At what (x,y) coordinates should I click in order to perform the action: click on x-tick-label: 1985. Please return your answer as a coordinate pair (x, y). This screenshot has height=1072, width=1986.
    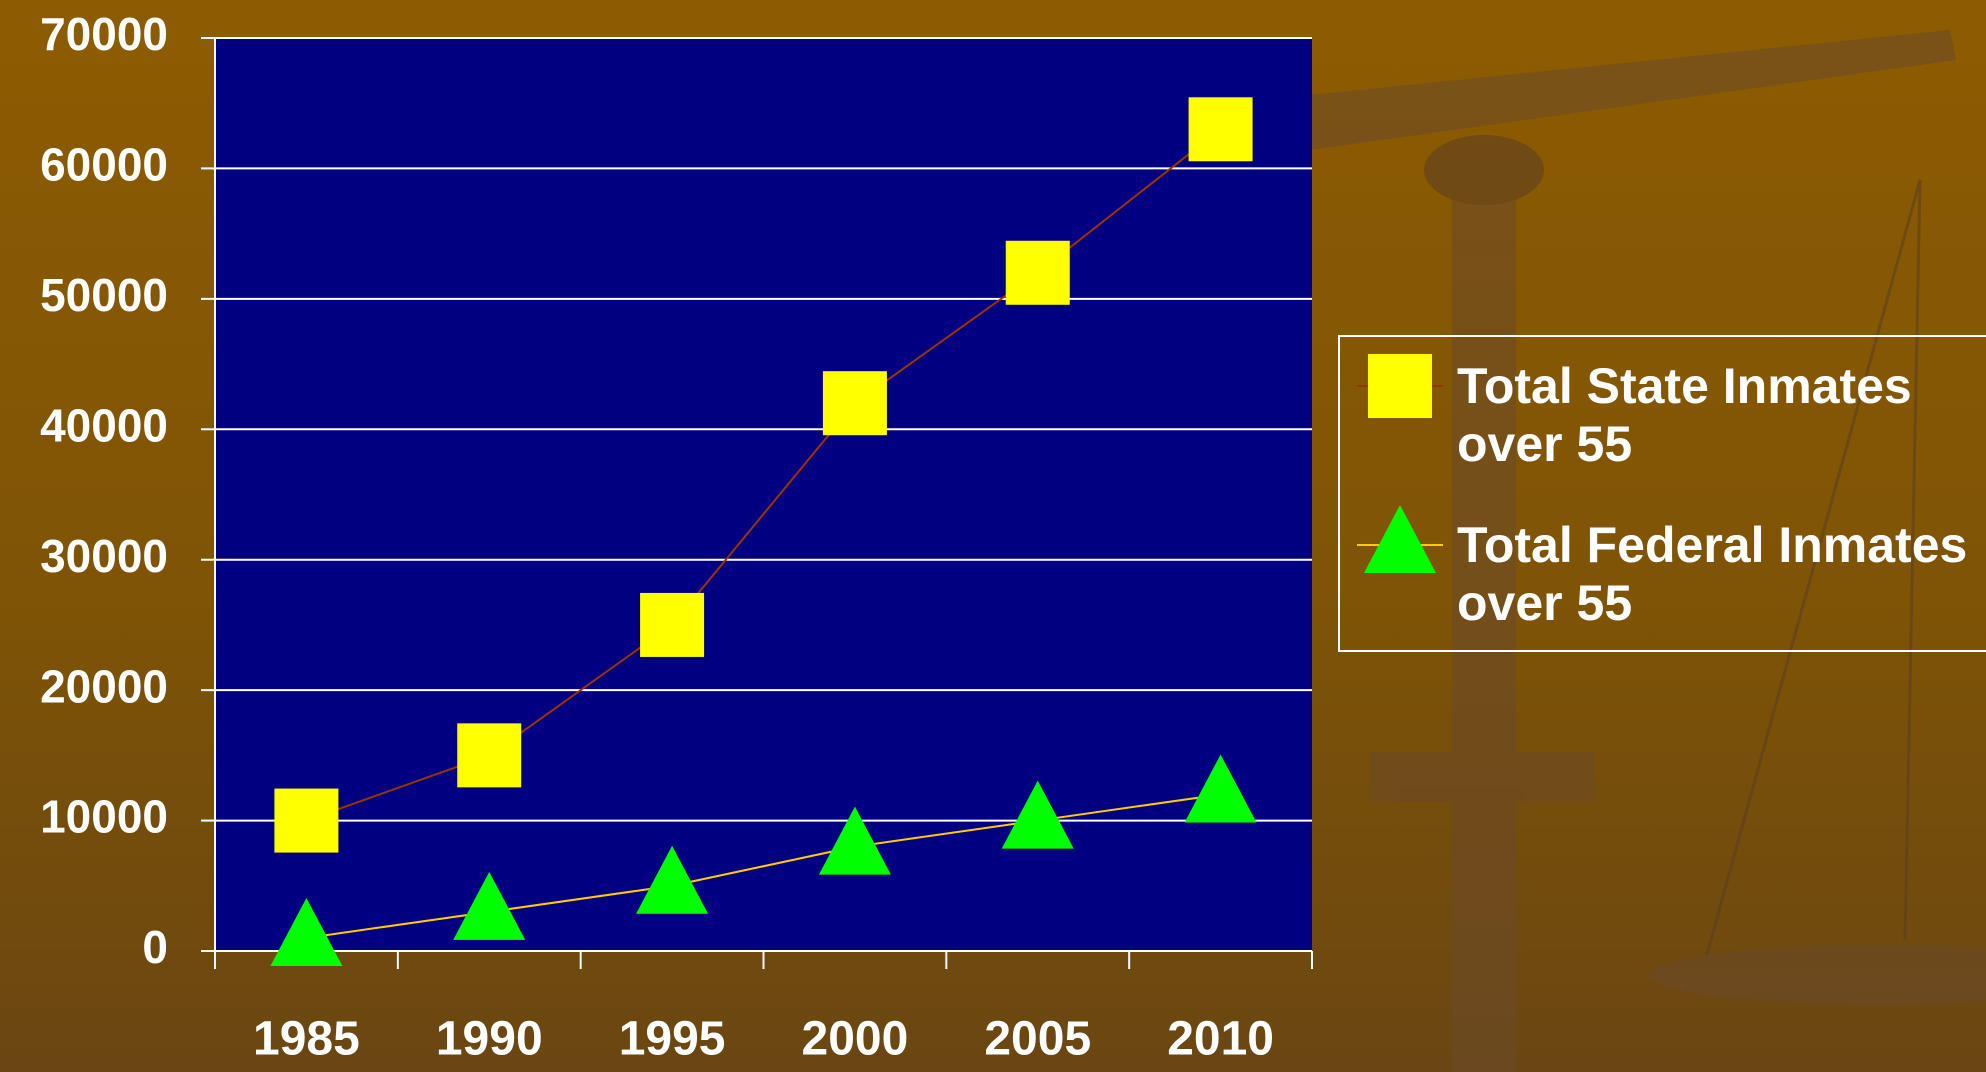
    Looking at the image, I should click on (306, 1039).